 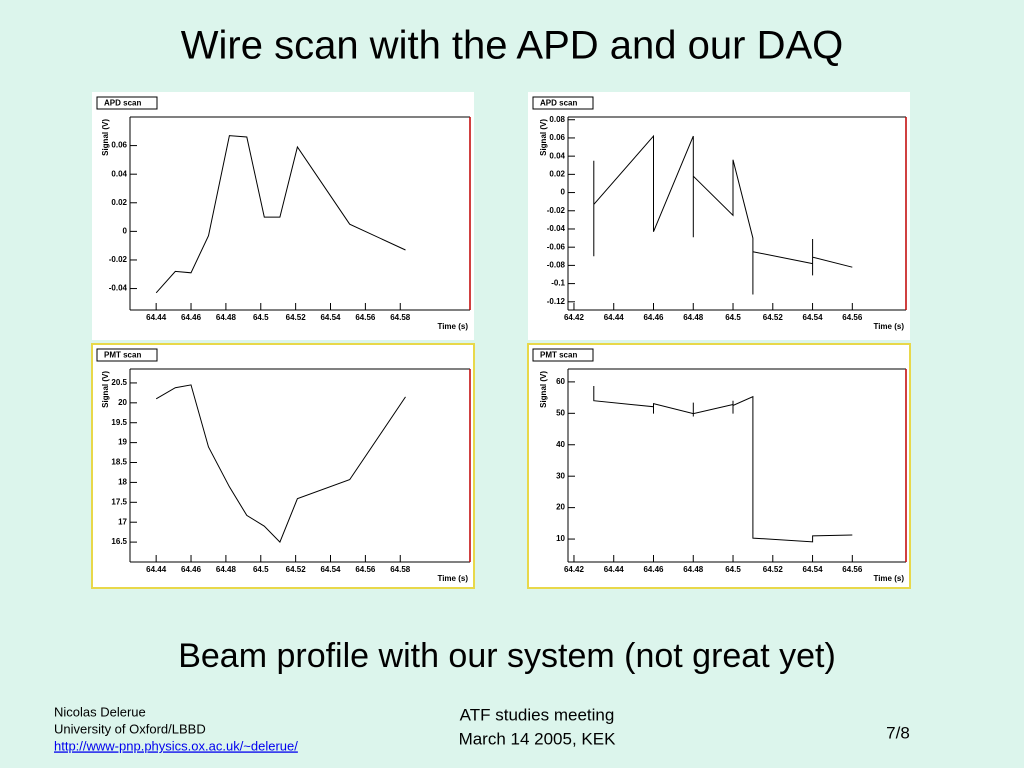 I want to click on y-tick-label: 60, so click(x=560, y=381).